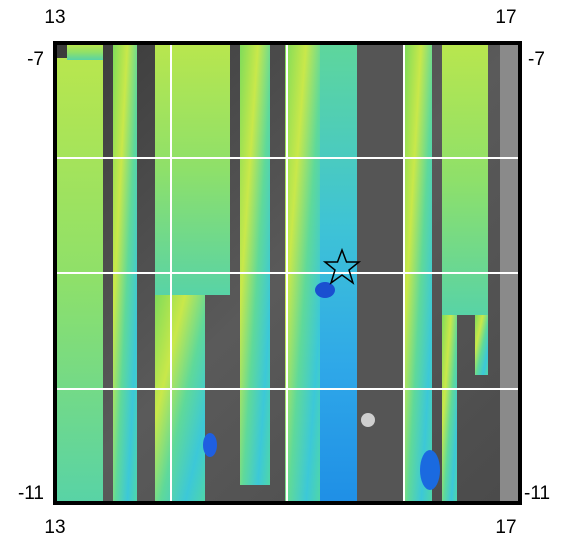 Image resolution: width=567 pixels, height=547 pixels. Describe the element at coordinates (35, 59) in the screenshot. I see `left-label: -7` at that location.